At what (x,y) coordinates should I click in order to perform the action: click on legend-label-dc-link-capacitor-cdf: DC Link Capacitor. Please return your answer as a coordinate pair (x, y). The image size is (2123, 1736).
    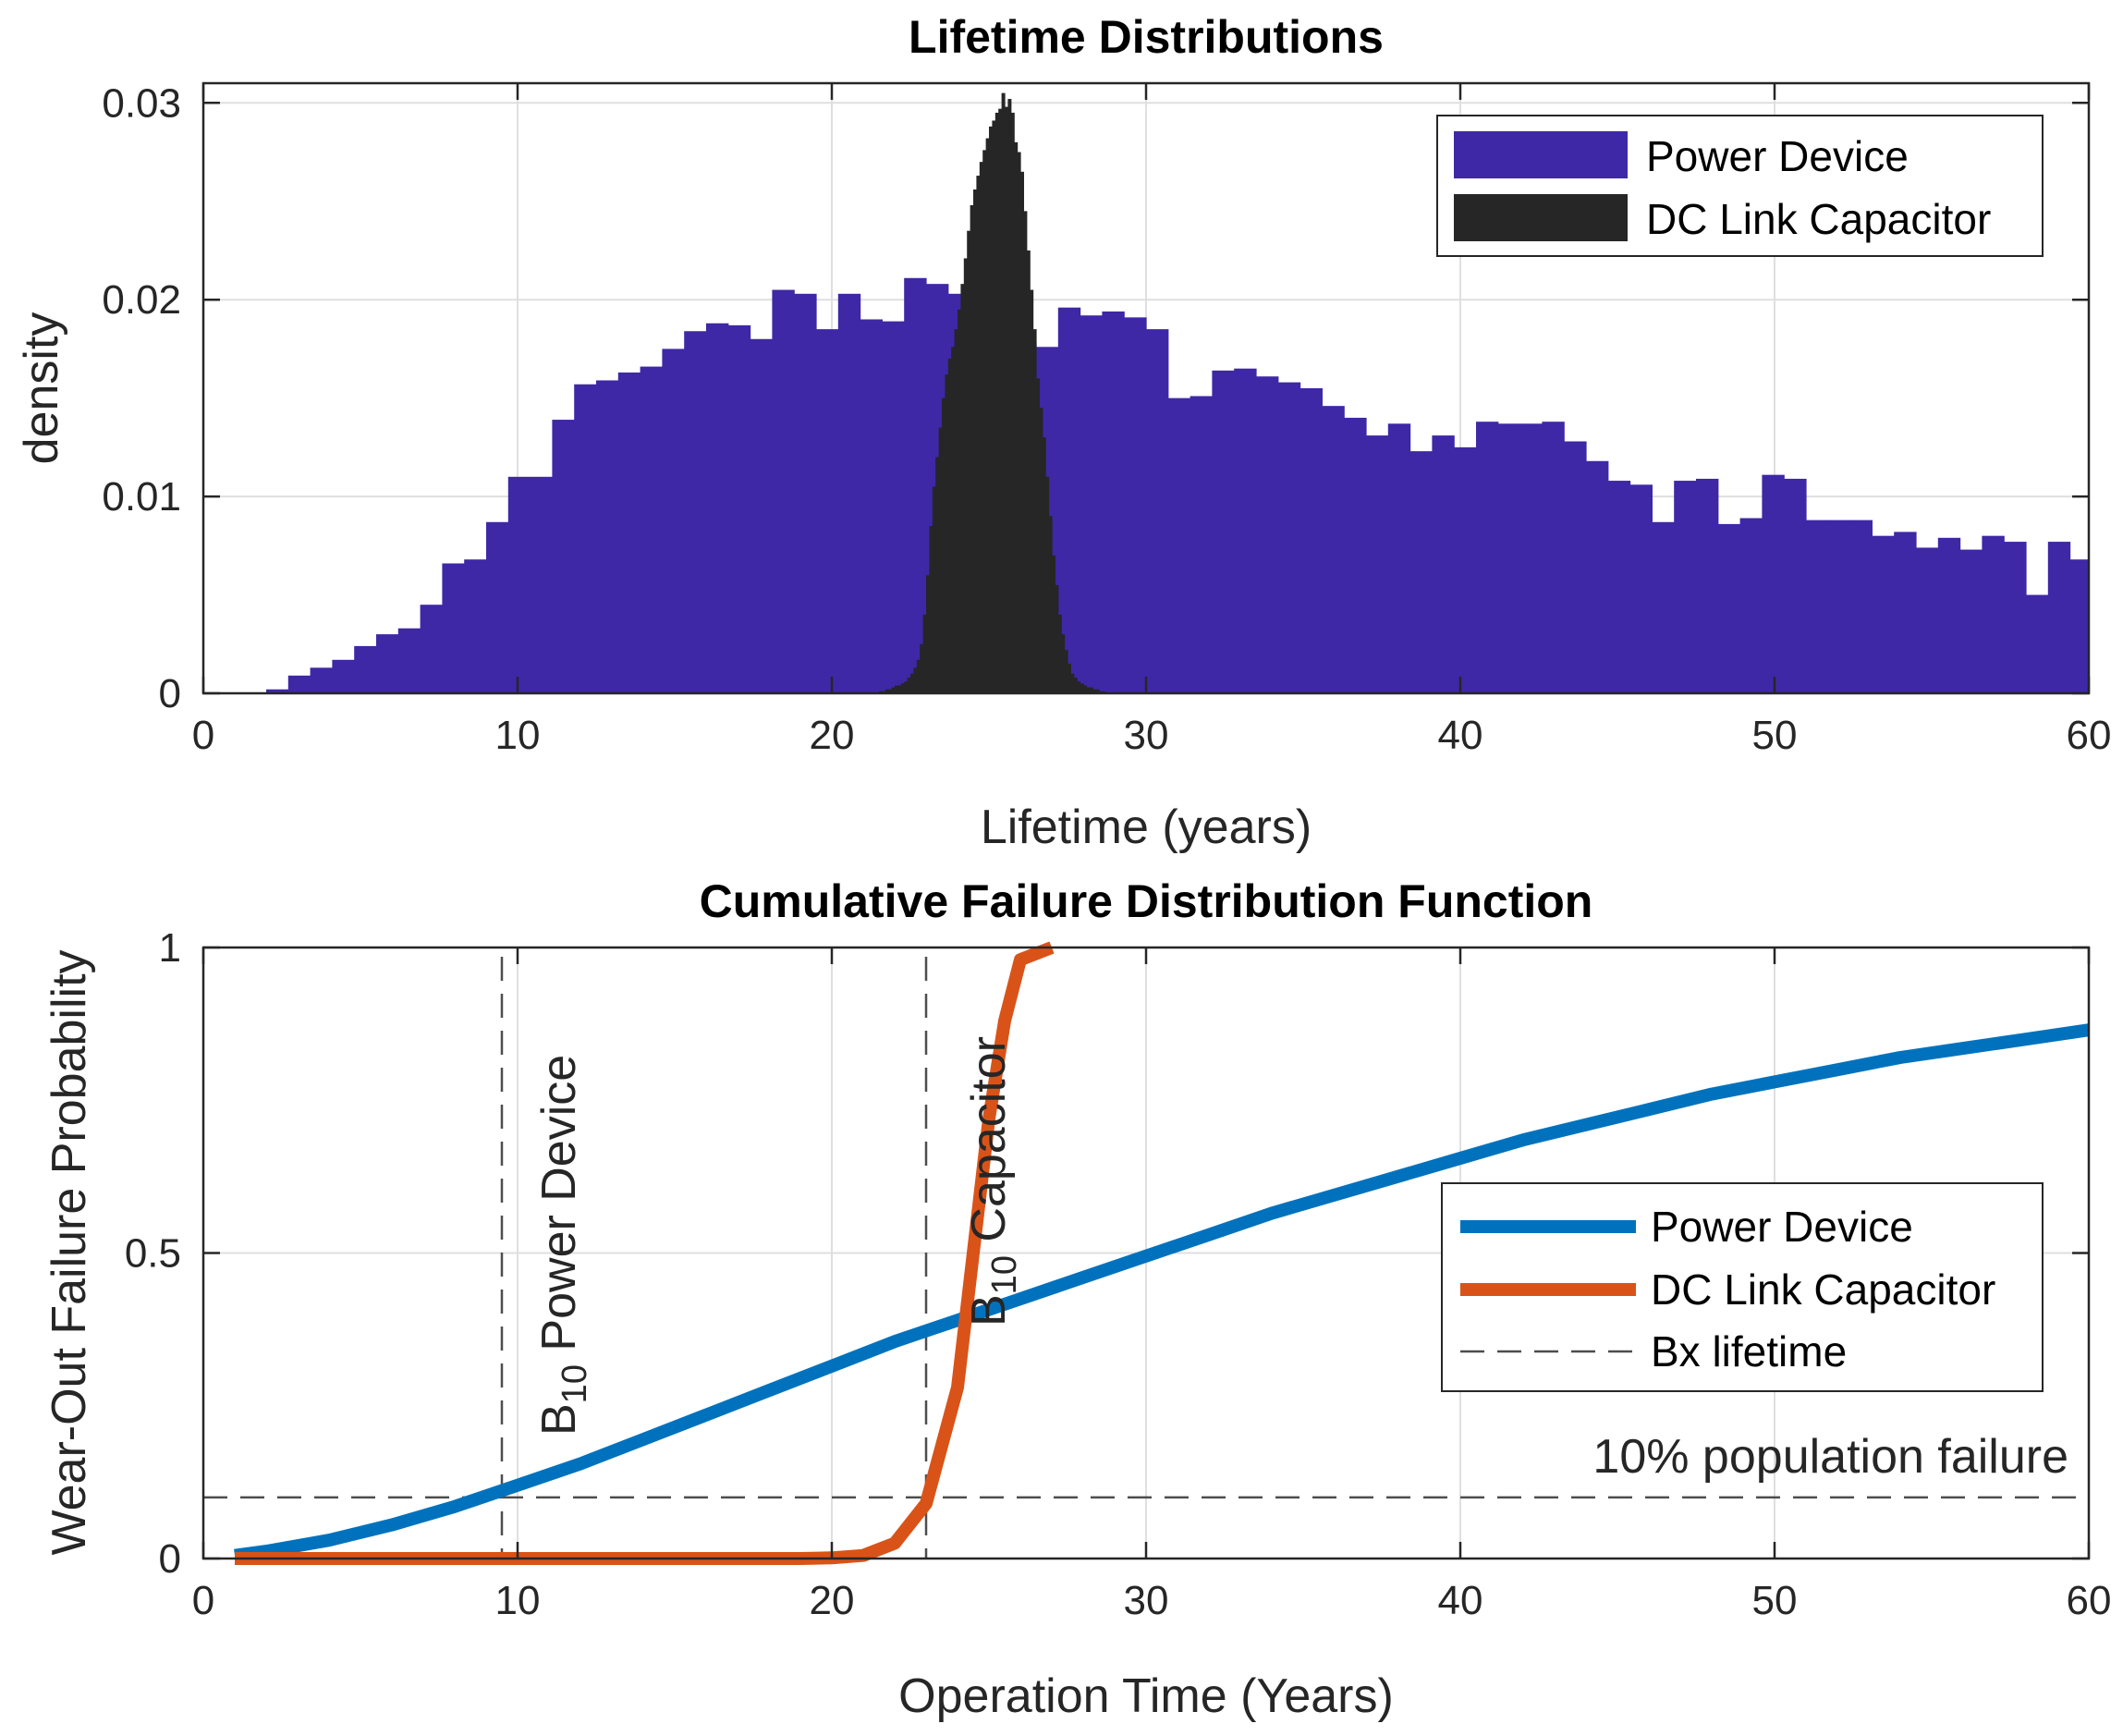
    Looking at the image, I should click on (1823, 1289).